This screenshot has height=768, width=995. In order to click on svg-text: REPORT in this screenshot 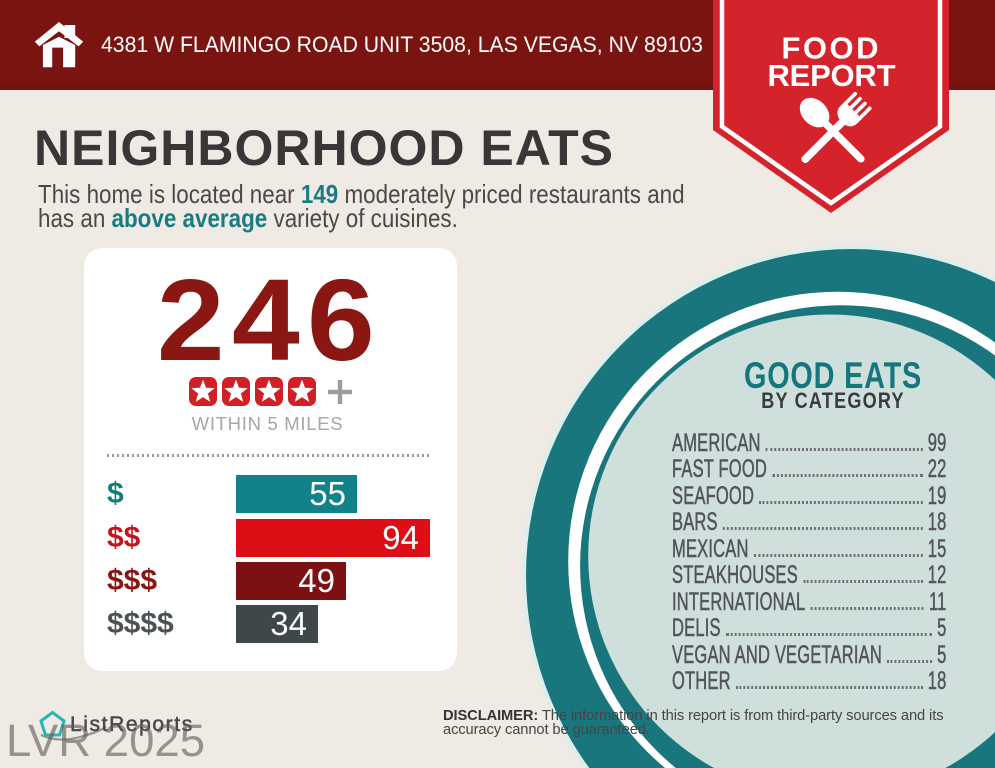, I will do `click(832, 75)`.